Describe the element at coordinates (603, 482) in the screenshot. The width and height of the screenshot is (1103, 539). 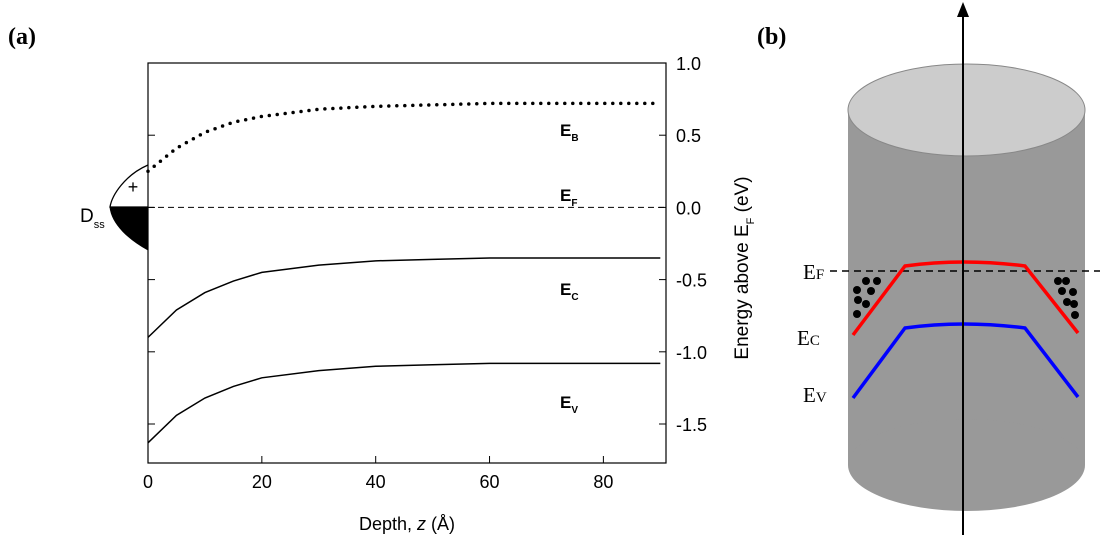
I see `x-tick-label: 80` at that location.